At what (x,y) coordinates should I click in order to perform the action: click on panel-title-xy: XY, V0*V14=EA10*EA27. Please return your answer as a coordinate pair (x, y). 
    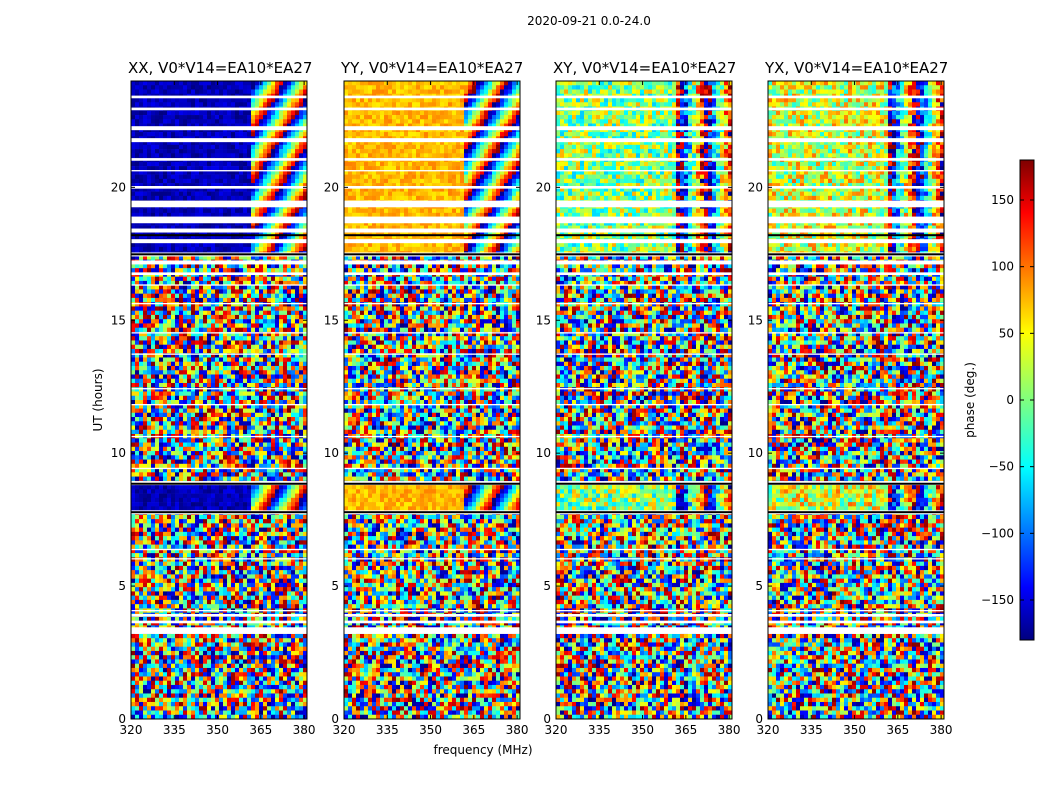
    Looking at the image, I should click on (644, 68).